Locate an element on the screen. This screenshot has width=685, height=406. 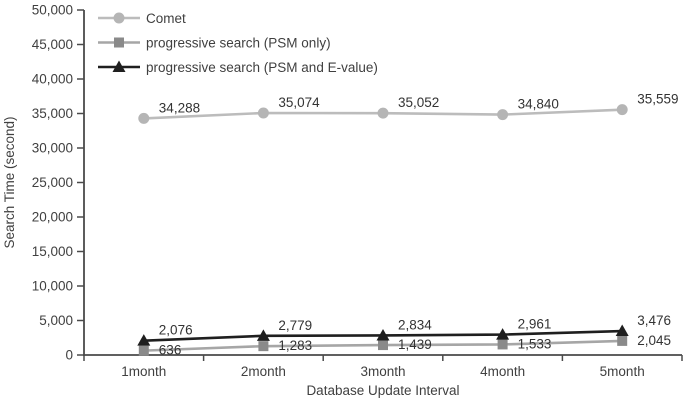
x-tick-label: 3month is located at coordinates (382, 371).